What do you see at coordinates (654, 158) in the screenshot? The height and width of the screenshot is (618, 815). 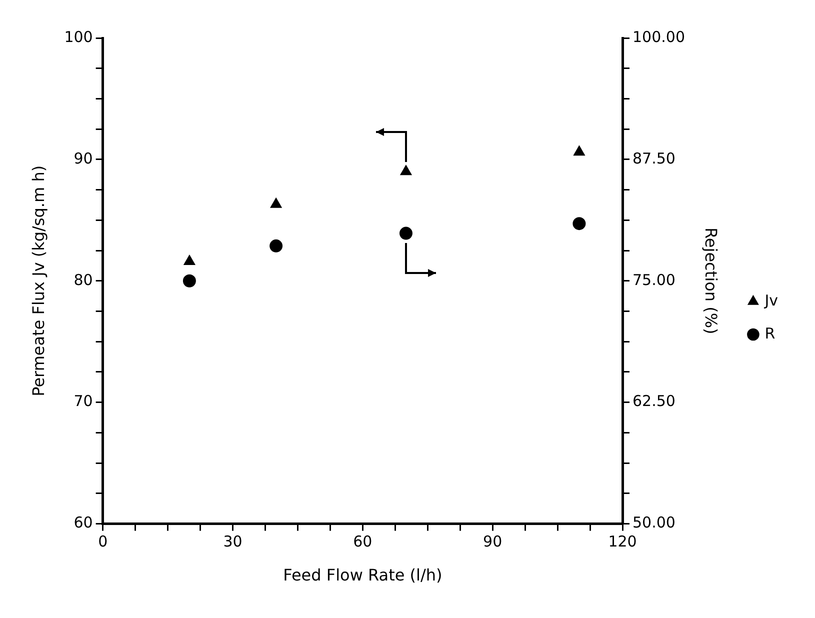 I see `y2-tick-label: 87.50` at bounding box center [654, 158].